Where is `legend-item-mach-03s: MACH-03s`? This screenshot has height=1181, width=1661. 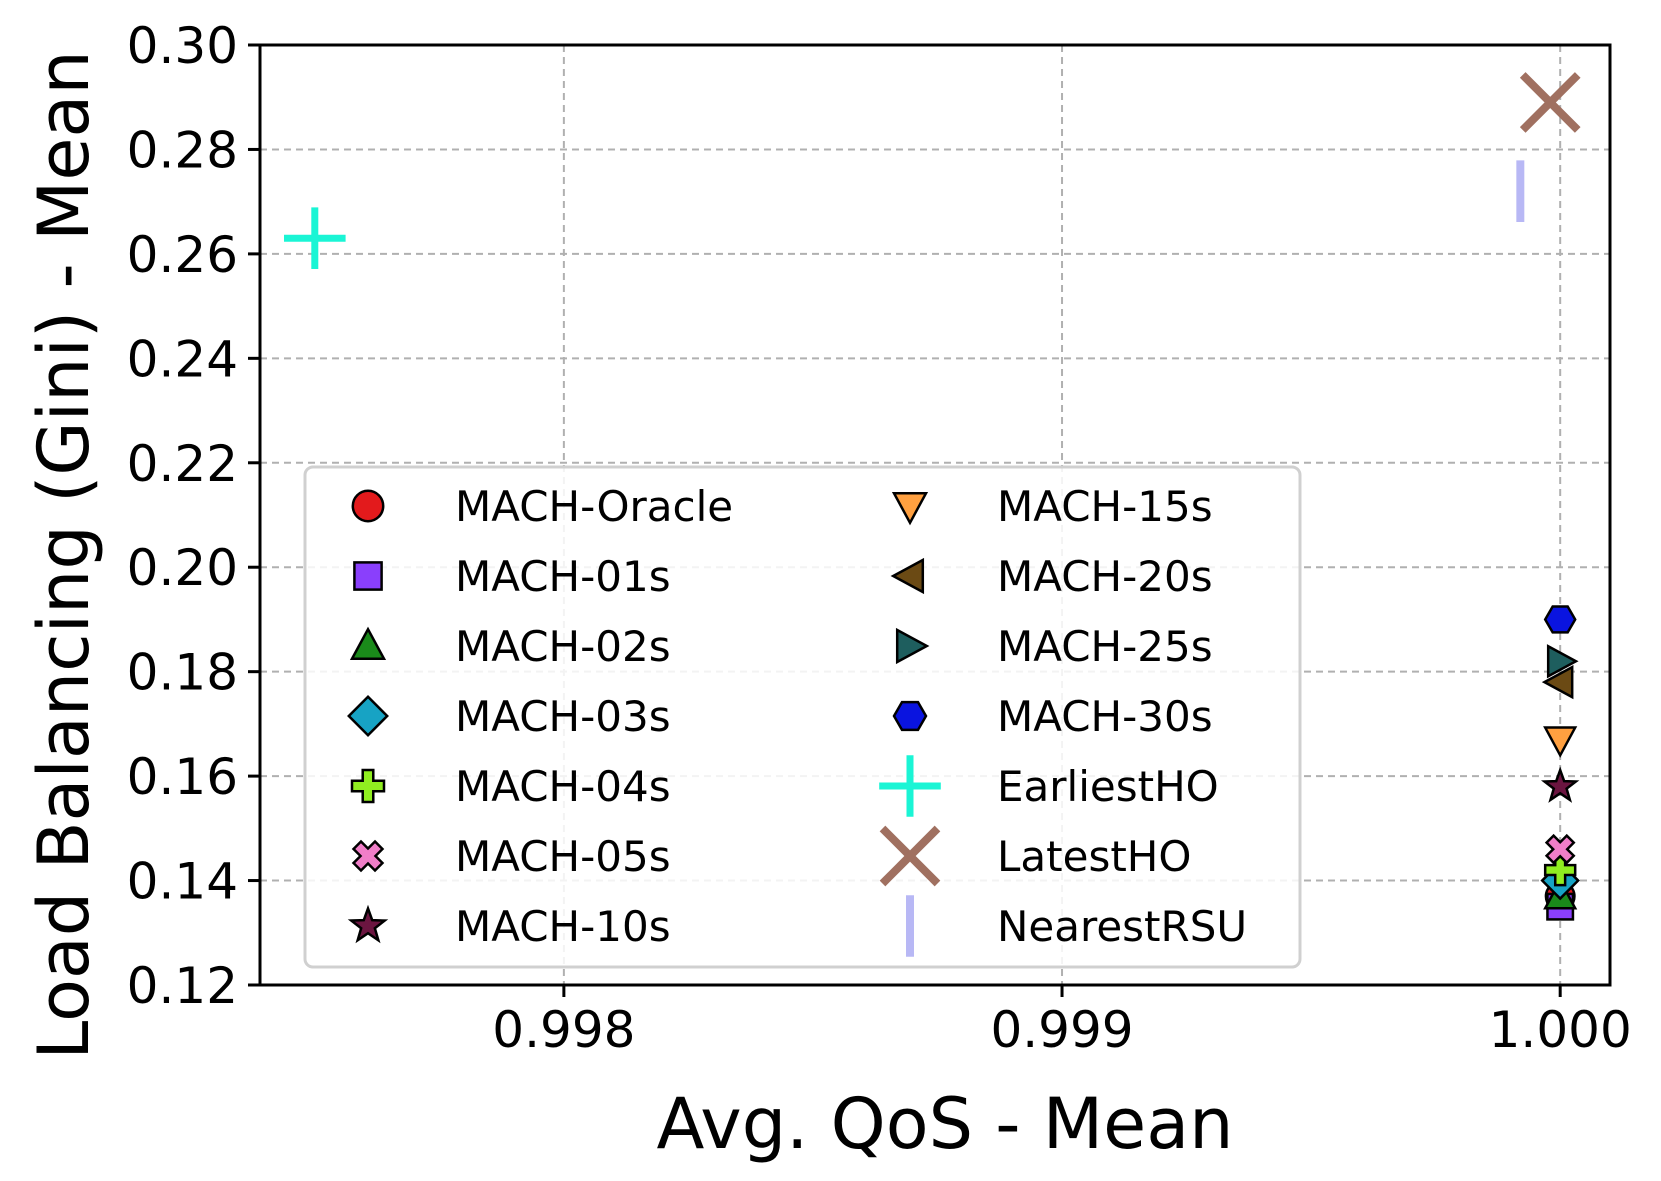 legend-item-mach-03s: MACH-03s is located at coordinates (509, 716).